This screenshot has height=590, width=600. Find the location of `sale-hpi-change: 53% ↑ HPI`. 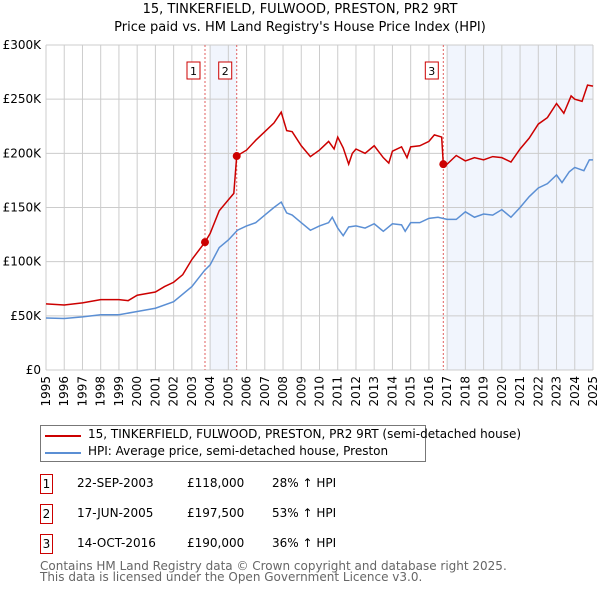

sale-hpi-change: 53% ↑ HPI is located at coordinates (304, 513).